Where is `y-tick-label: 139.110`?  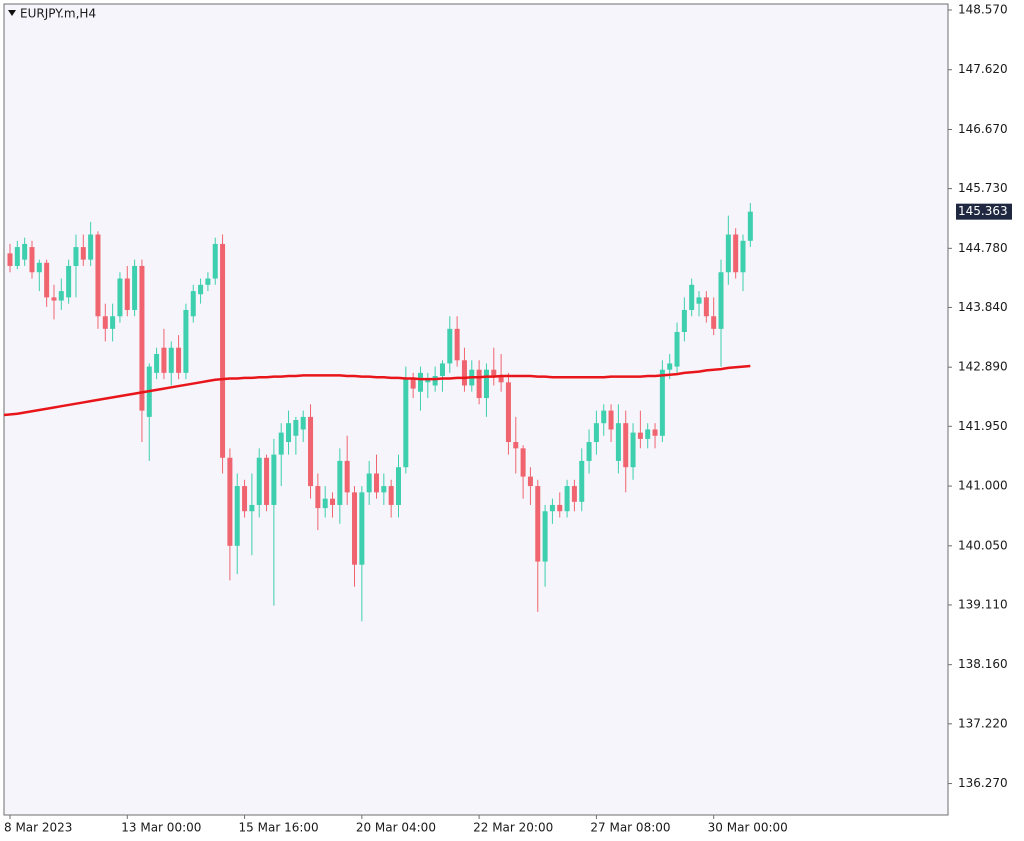 y-tick-label: 139.110 is located at coordinates (983, 604).